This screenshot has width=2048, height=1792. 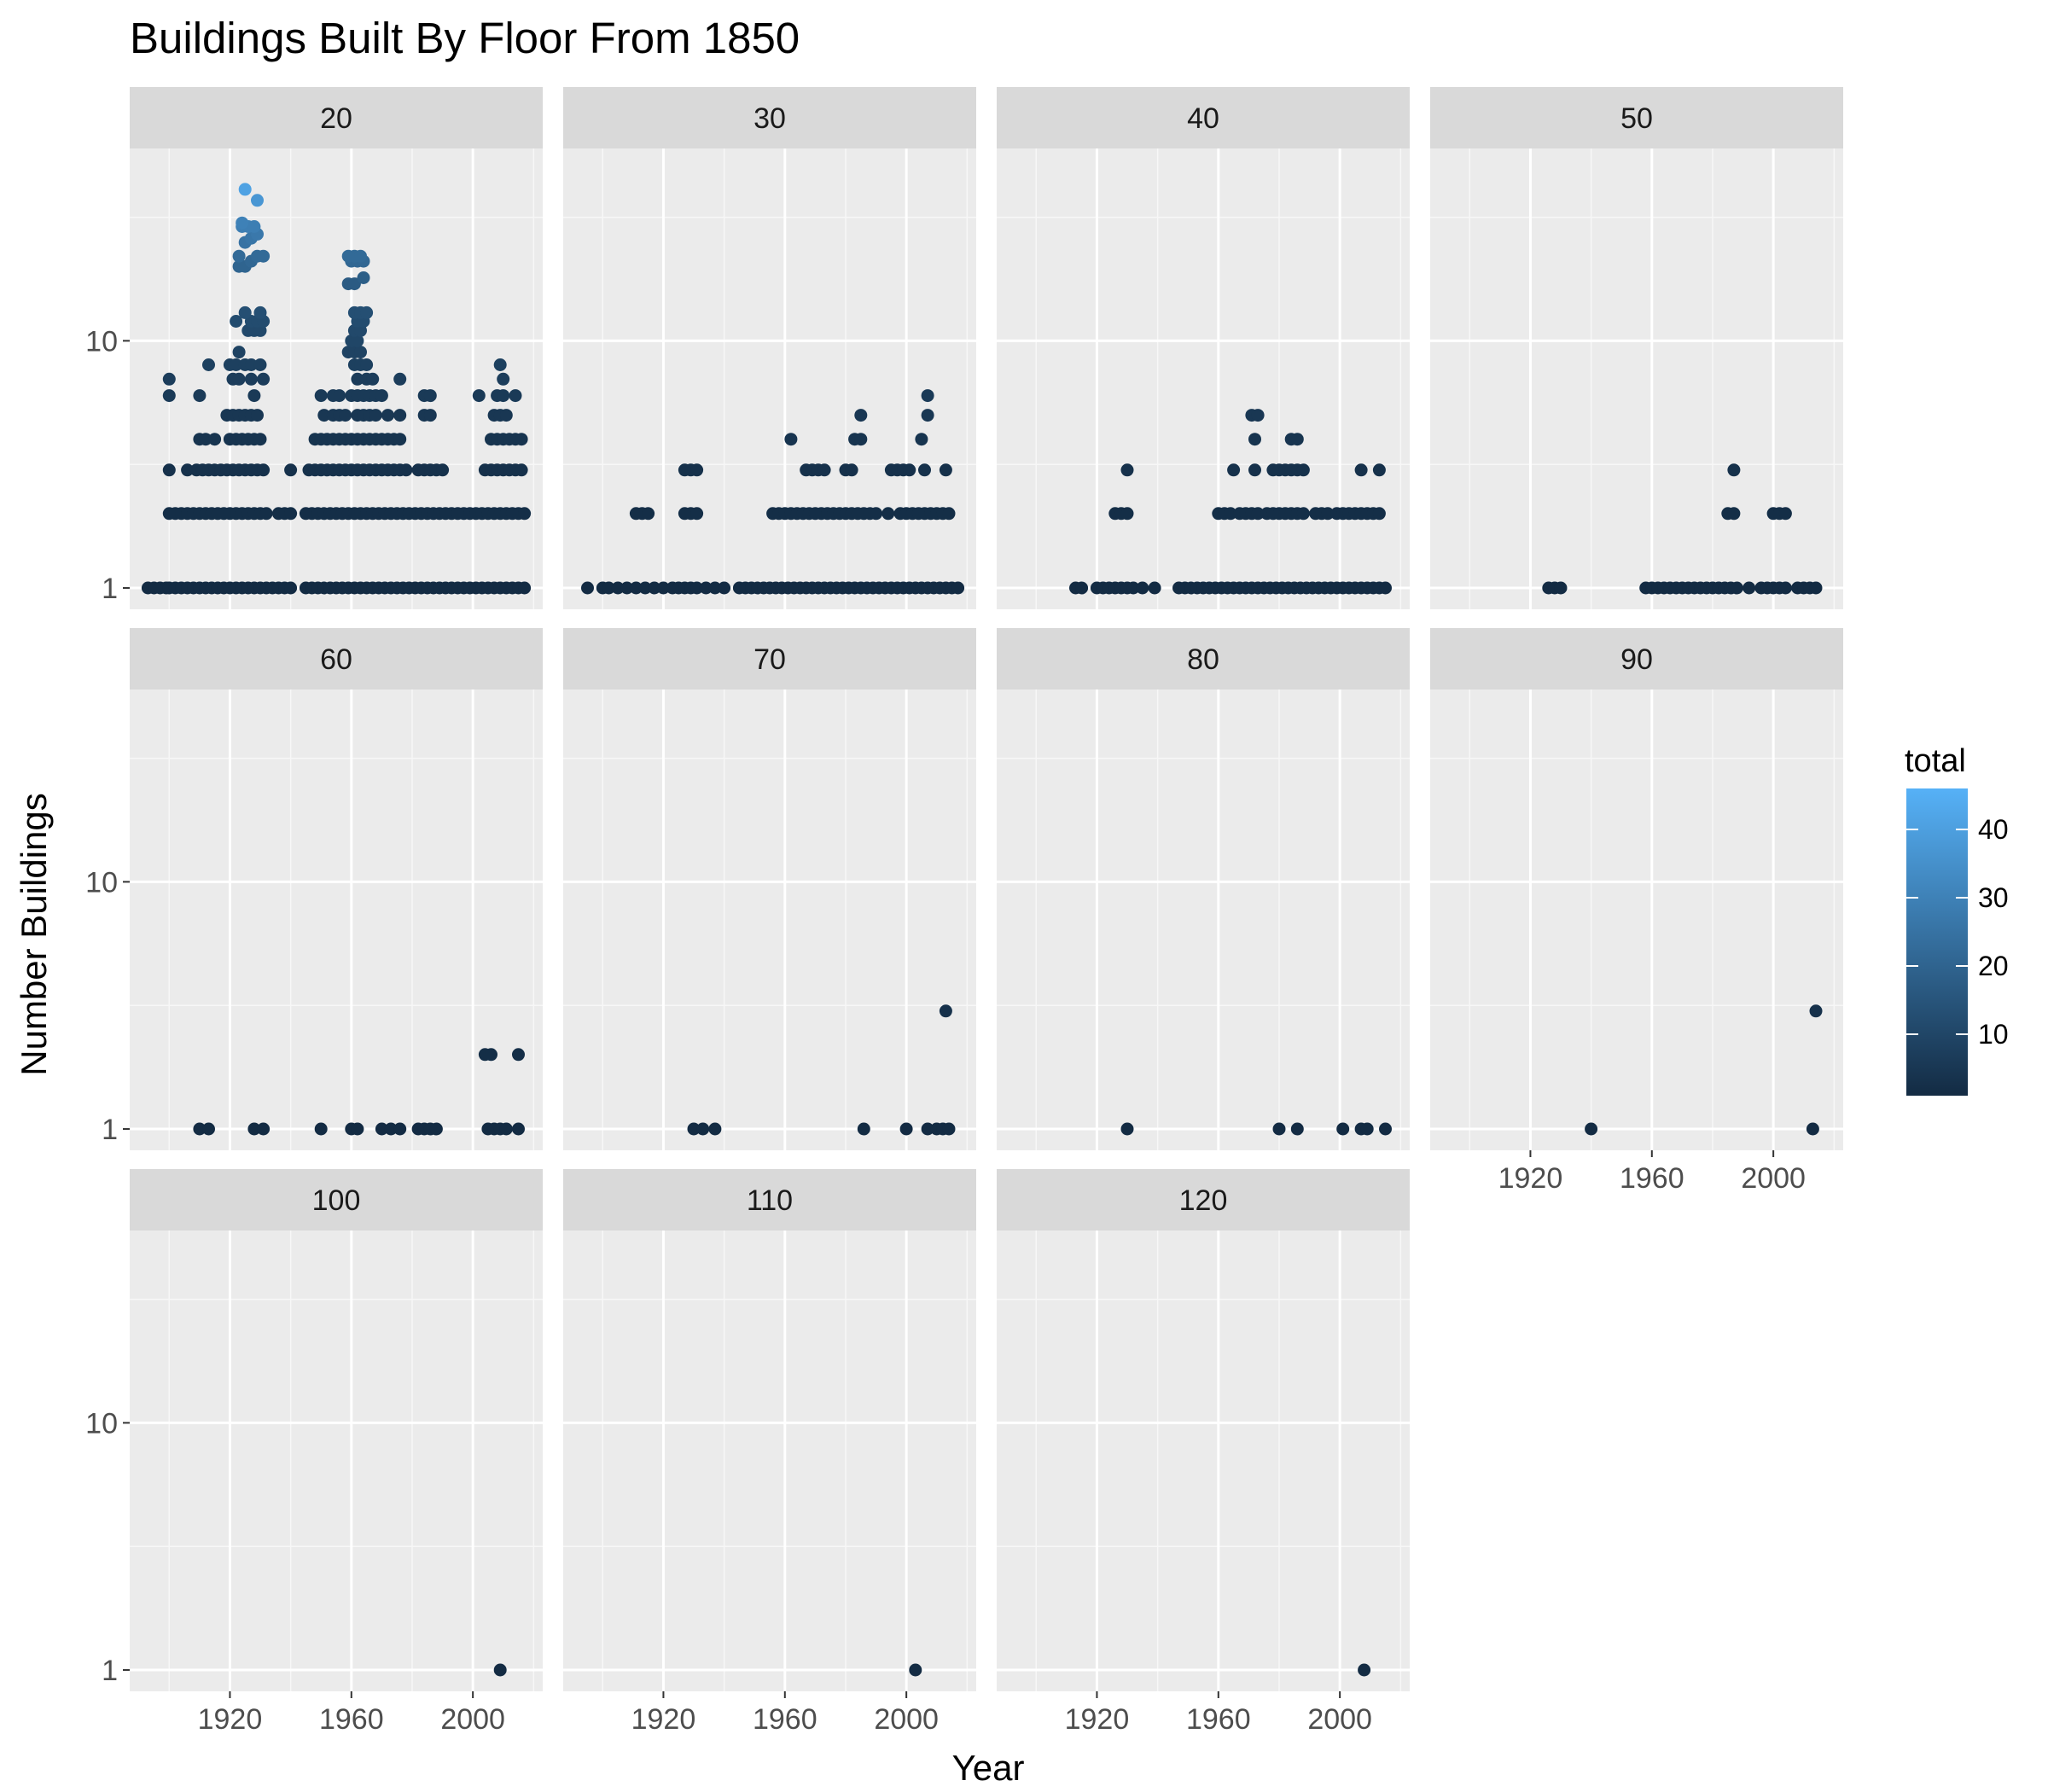 What do you see at coordinates (336, 659) in the screenshot?
I see `facet-strip-label: 60` at bounding box center [336, 659].